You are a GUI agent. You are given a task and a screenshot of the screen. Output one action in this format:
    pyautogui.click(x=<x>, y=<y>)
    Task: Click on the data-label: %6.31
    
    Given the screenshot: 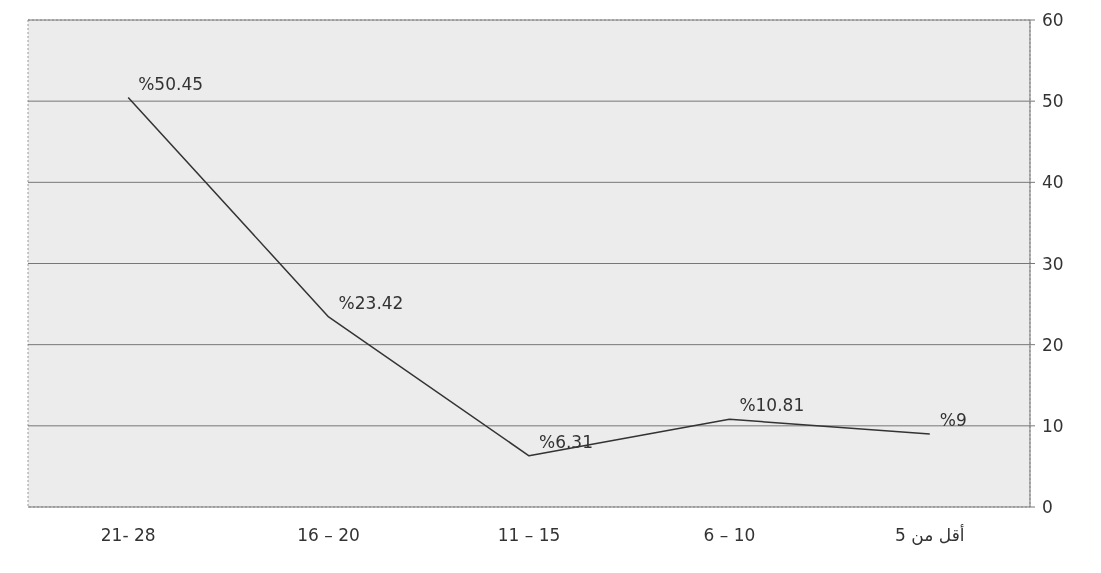 What is the action you would take?
    pyautogui.click(x=566, y=441)
    